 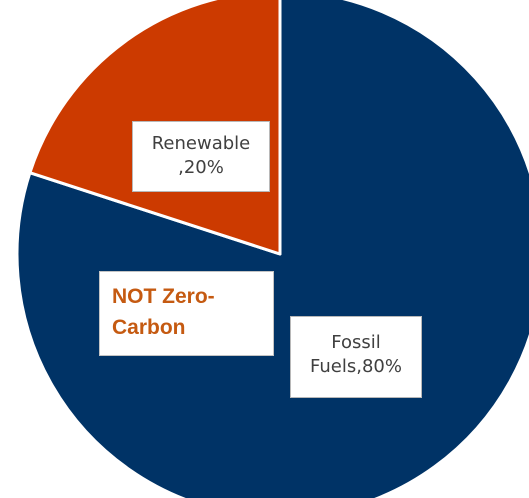 I want to click on data-label-fossil-line2: Fuels,80%, so click(x=356, y=366).